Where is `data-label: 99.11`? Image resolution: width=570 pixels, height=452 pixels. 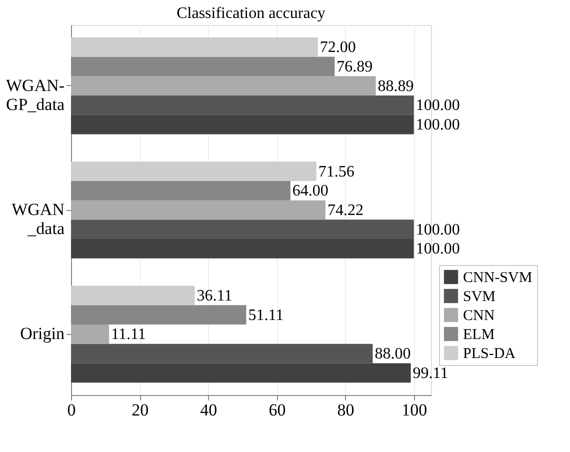 data-label: 99.11 is located at coordinates (430, 373).